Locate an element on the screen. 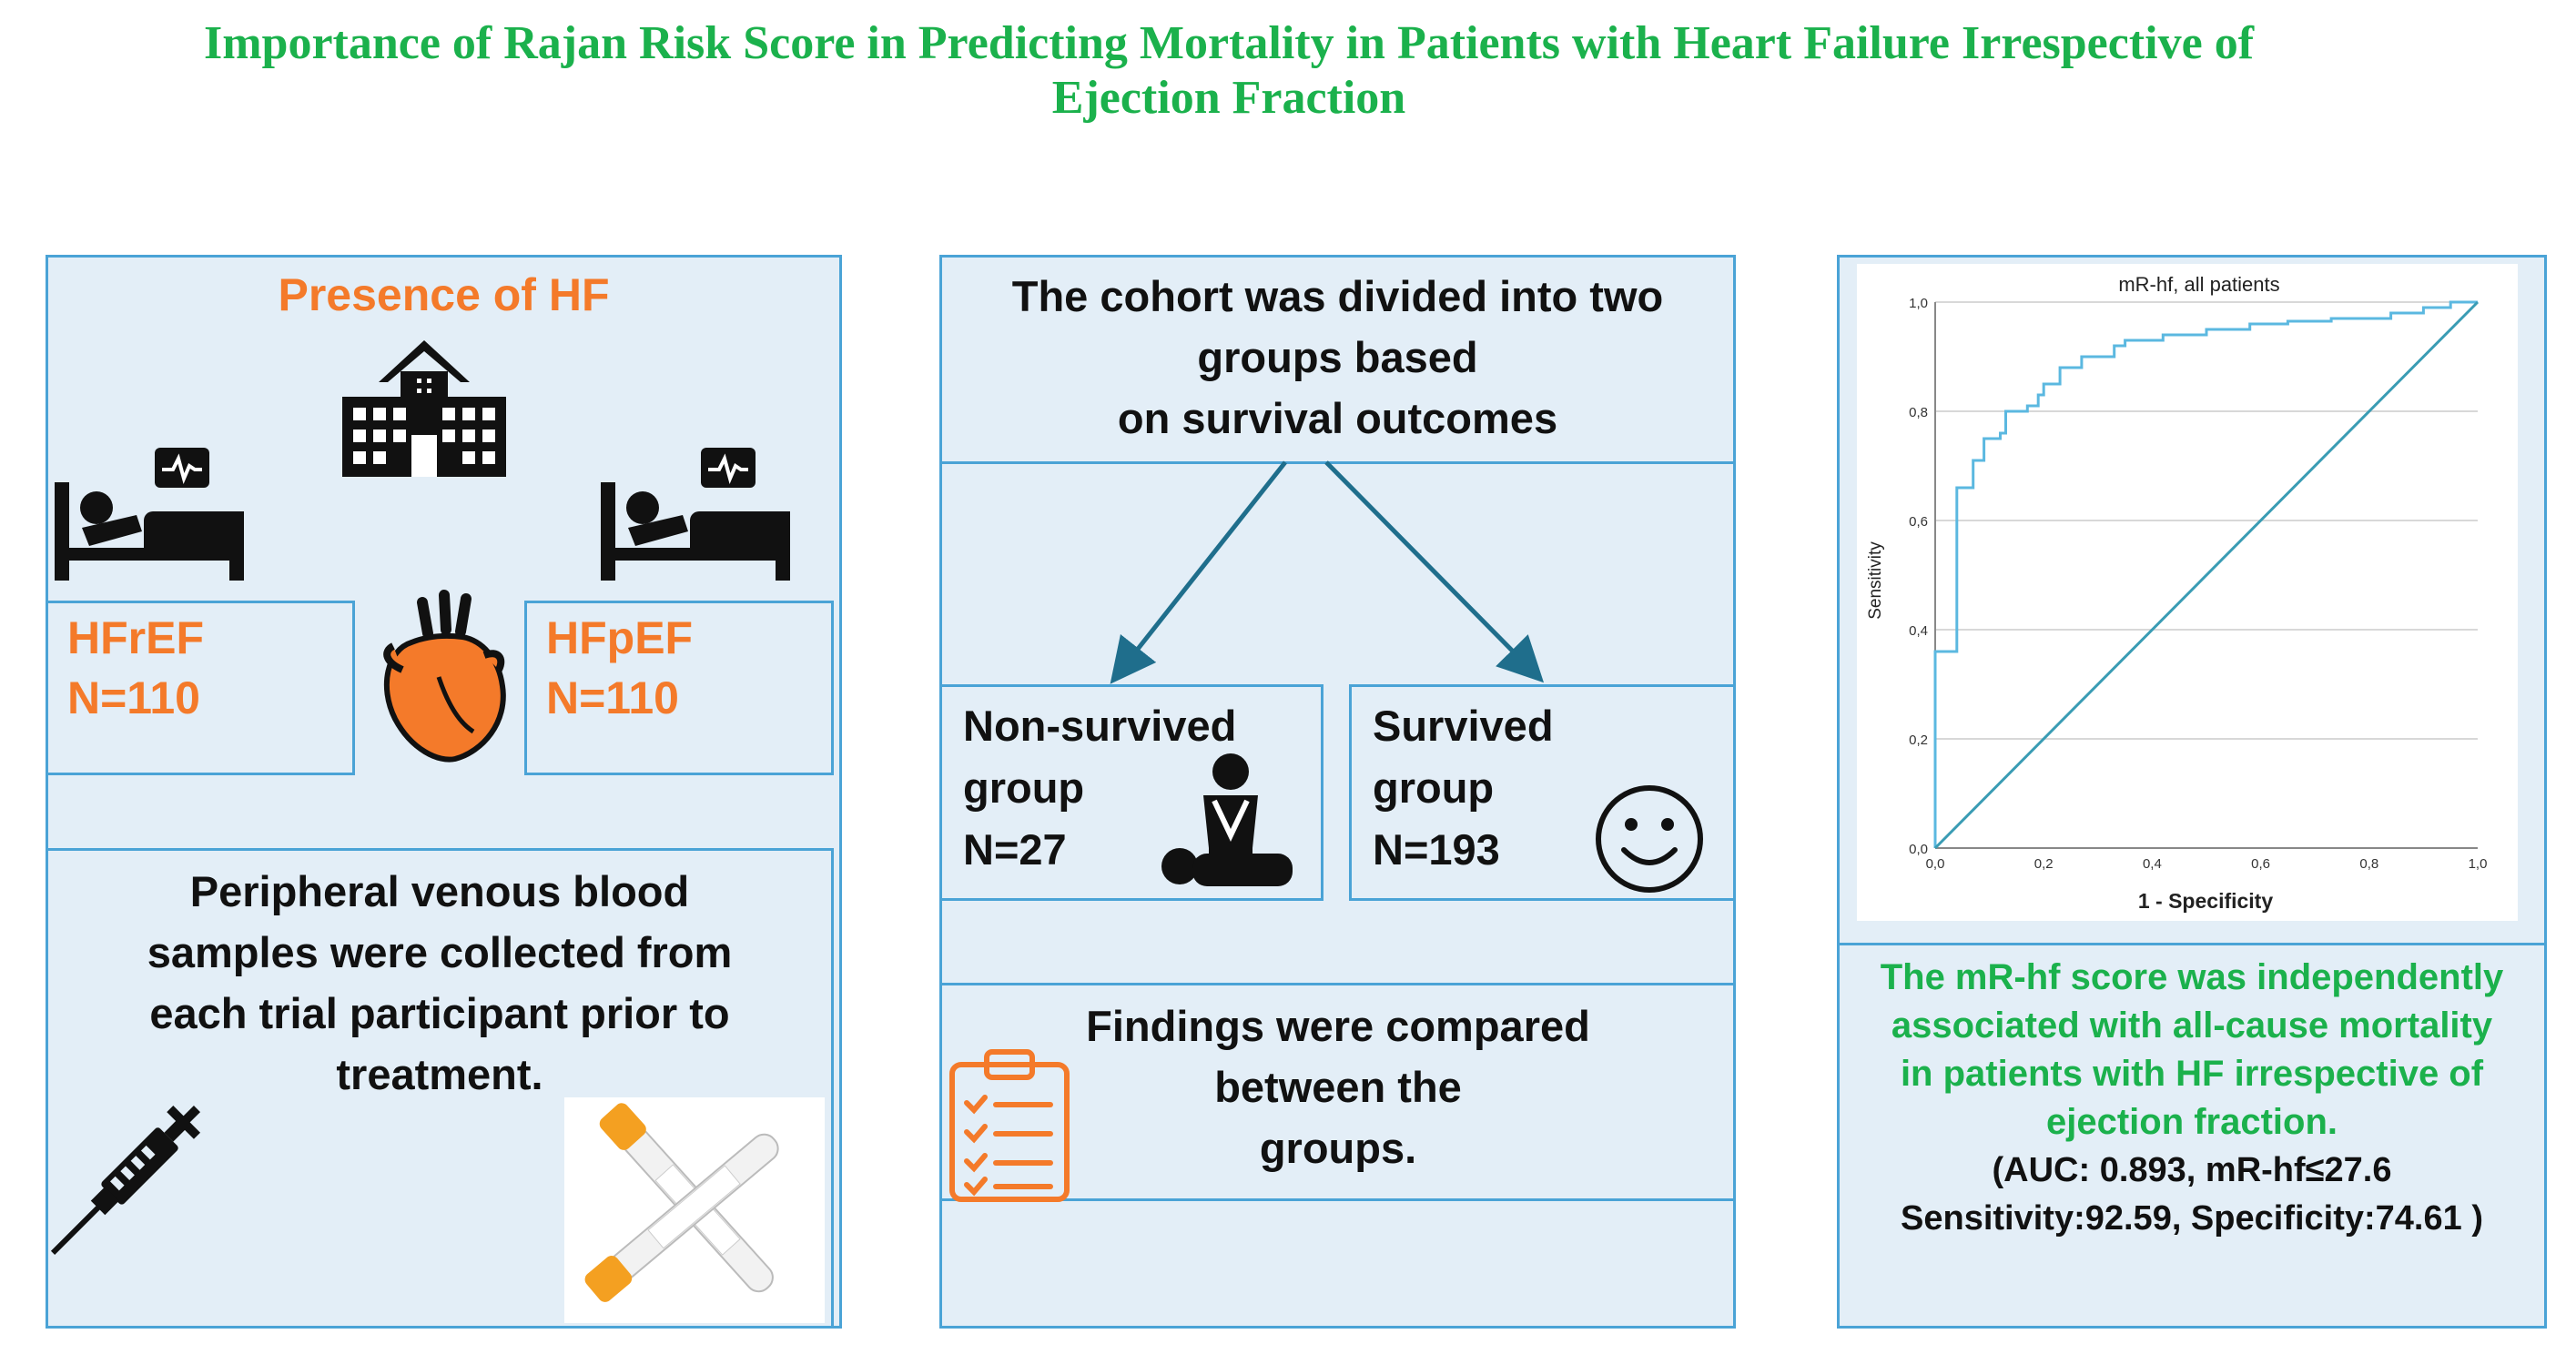 The image size is (2576, 1354). roc-xtick-label: 0,8 is located at coordinates (2368, 864).